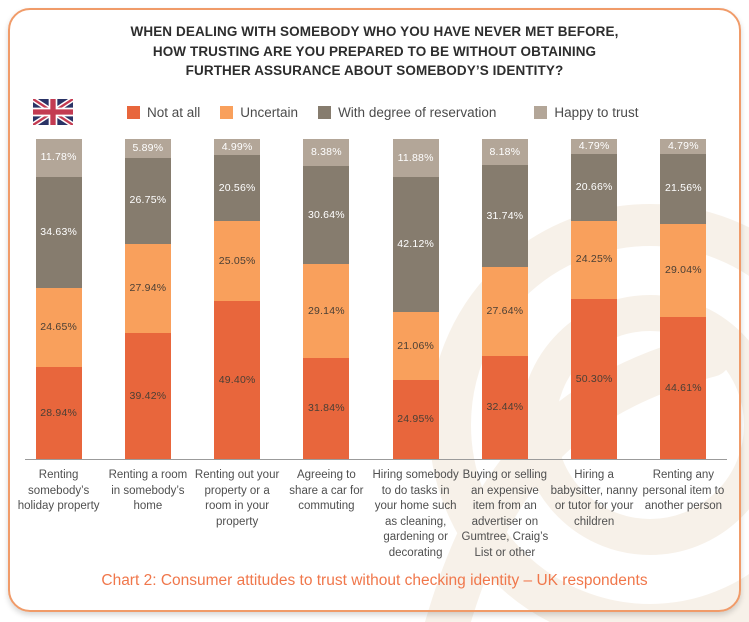 The image size is (749, 622). I want to click on legend-item: With degree of reservation, so click(407, 112).